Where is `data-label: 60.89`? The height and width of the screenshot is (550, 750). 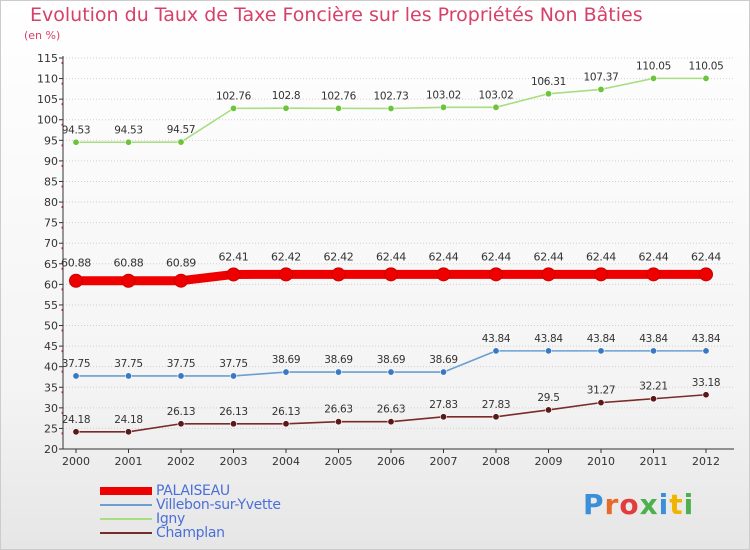
data-label: 60.89 is located at coordinates (181, 263).